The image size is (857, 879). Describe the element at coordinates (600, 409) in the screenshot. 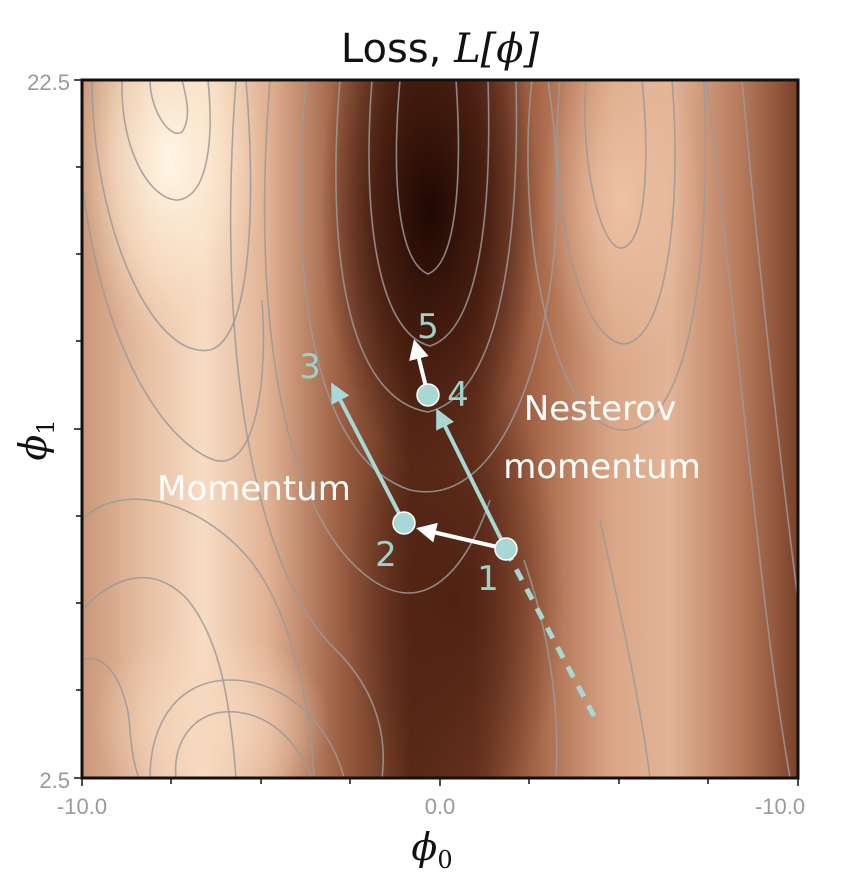

I see `nesterov-annotation-line1: Nesterov` at that location.